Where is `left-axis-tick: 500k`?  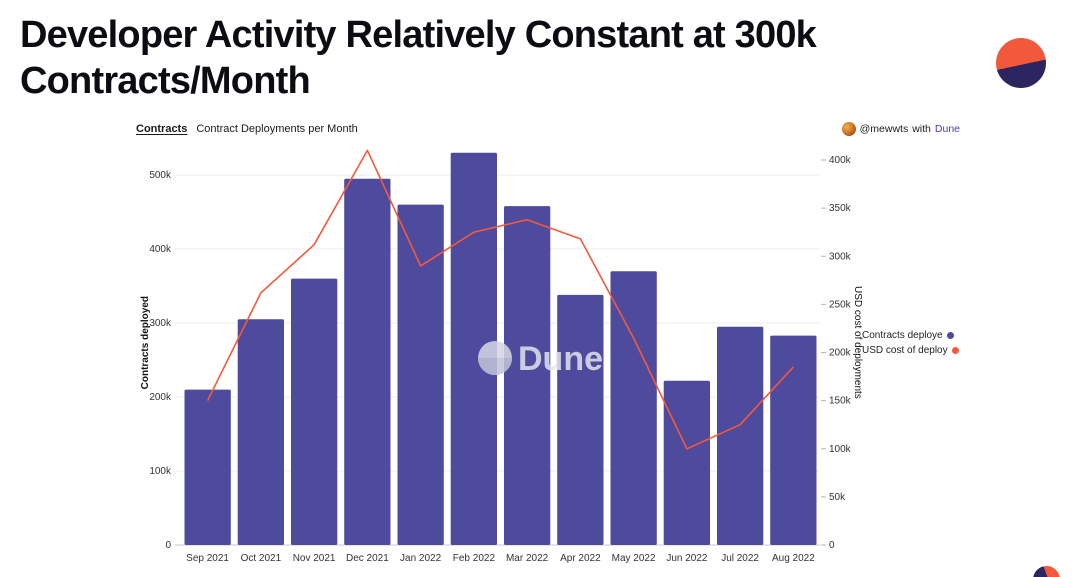 left-axis-tick: 500k is located at coordinates (160, 175).